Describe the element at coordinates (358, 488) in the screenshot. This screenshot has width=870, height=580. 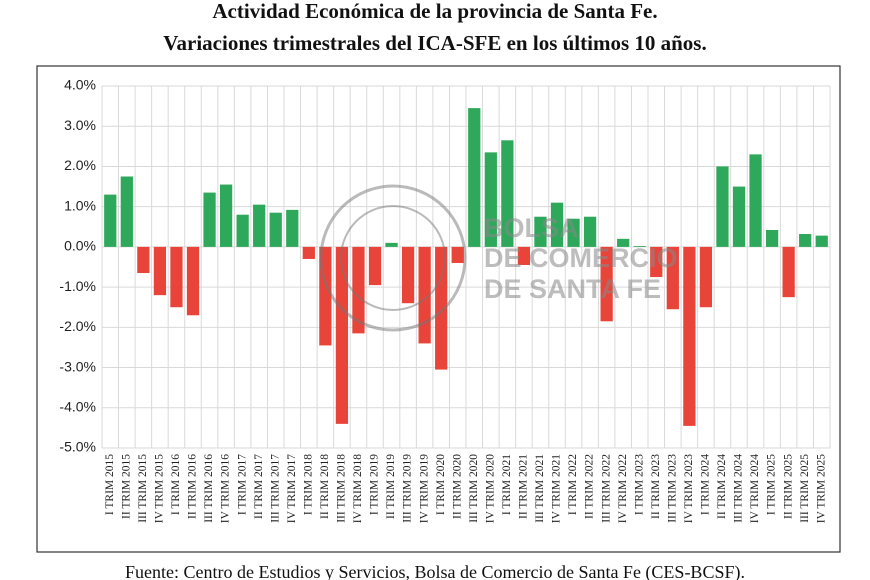
I see `x-tick-label: IV TRIM 2018` at that location.